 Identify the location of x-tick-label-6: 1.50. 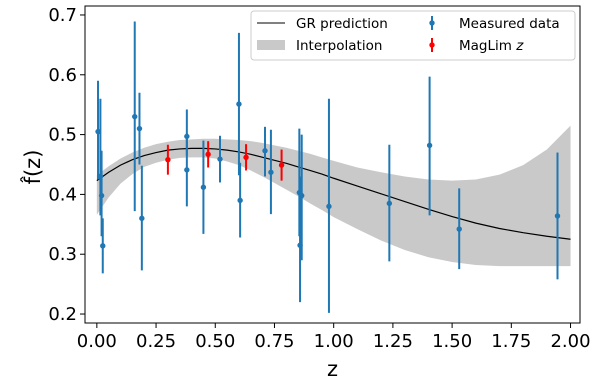
(452, 341).